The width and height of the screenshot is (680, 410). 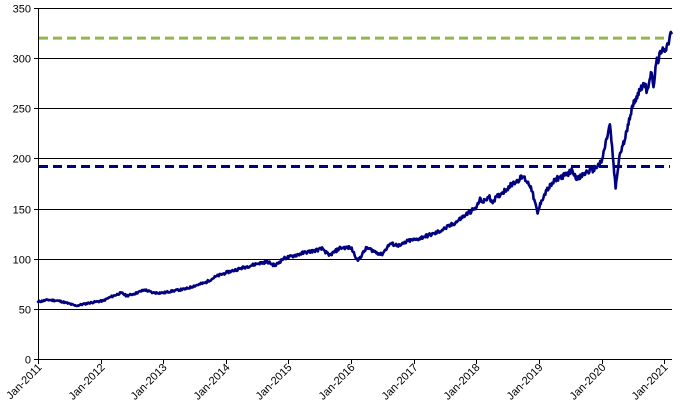 I want to click on x-tick-label: Jan-2015, so click(x=274, y=382).